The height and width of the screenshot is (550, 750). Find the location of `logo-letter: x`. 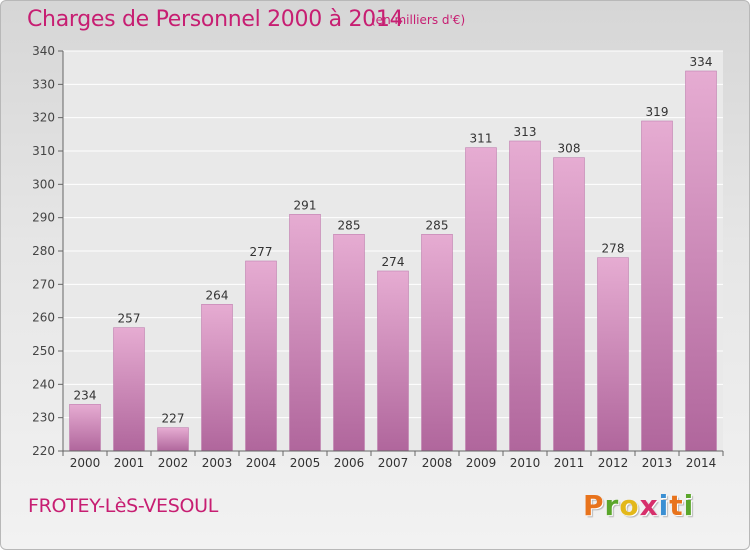

logo-letter: x is located at coordinates (649, 505).